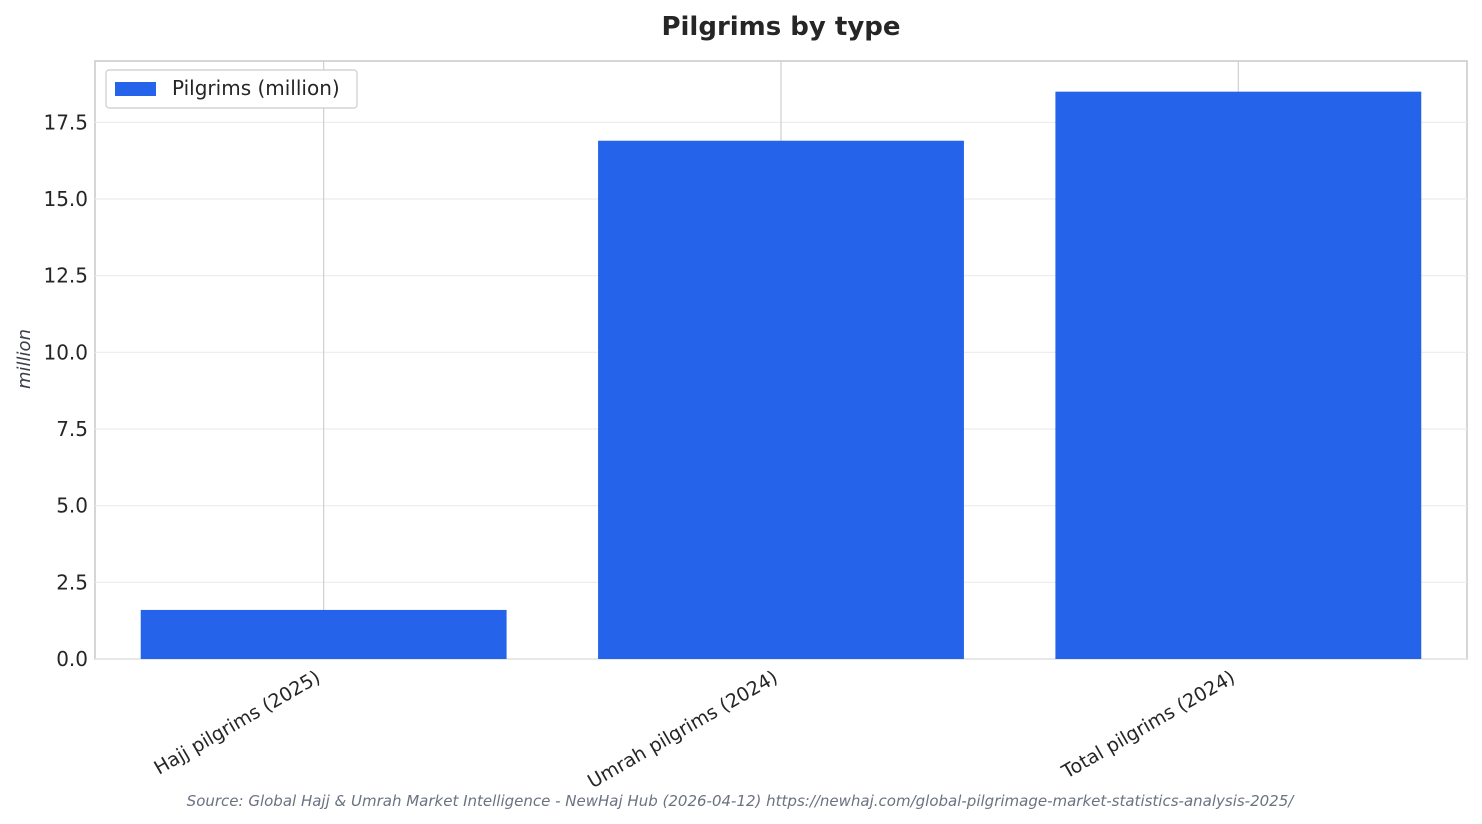 The width and height of the screenshot is (1482, 824). Describe the element at coordinates (65, 390) in the screenshot. I see `y-axis-ticks: 0.0 2.5 5.0 7.5 10.0 12.5 15.0 17.5` at that location.